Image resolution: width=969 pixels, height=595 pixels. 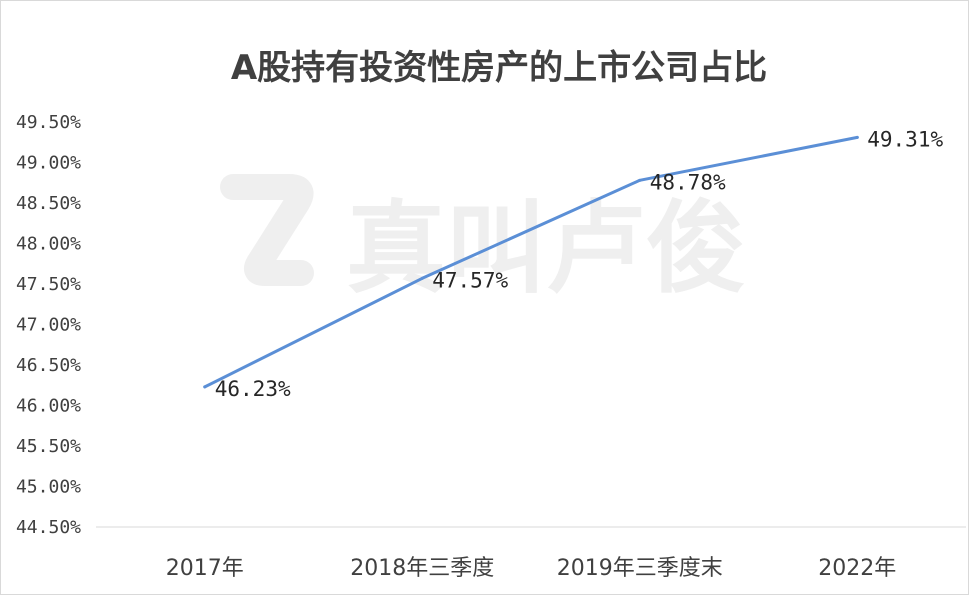 What do you see at coordinates (48, 284) in the screenshot?
I see `y-tick-label: 47.50%` at bounding box center [48, 284].